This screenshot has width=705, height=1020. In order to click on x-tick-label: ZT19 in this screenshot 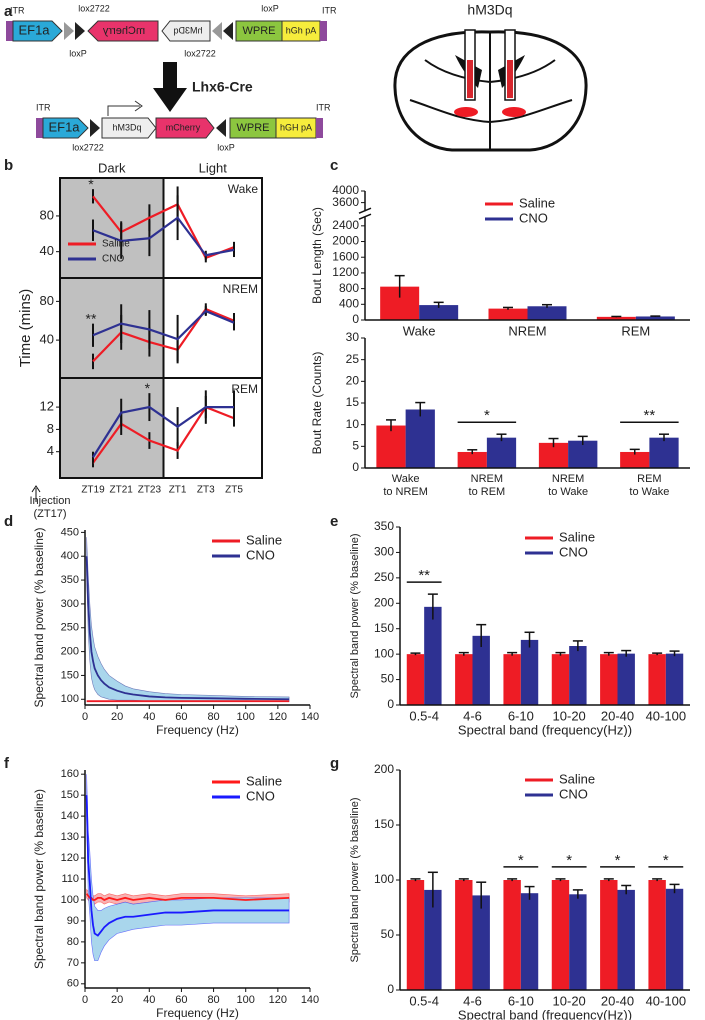, I will do `click(93, 490)`.